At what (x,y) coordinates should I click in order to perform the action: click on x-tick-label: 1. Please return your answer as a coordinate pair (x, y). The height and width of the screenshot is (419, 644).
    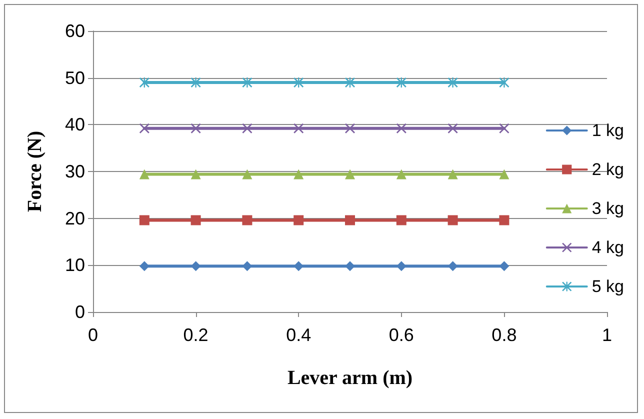
    Looking at the image, I should click on (607, 335).